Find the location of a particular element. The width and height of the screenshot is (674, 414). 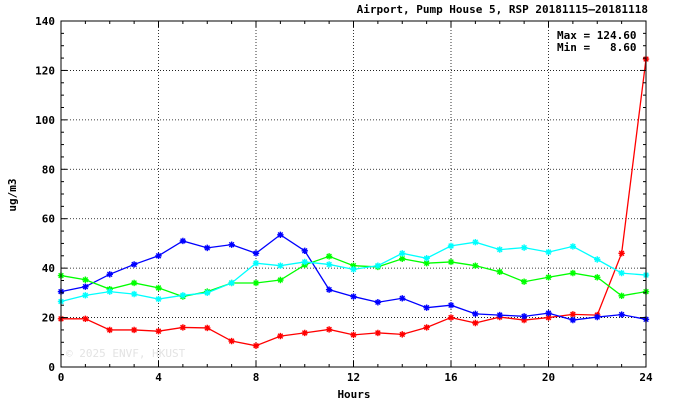

watermark-layer: © 2025 ENVF, HKUST is located at coordinates (126, 353).